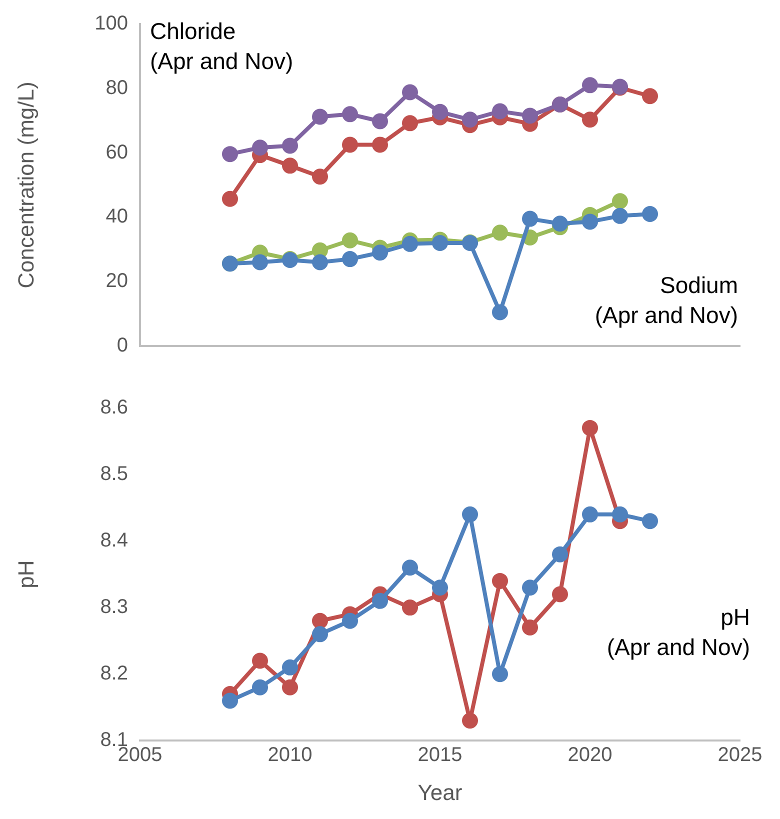 Image resolution: width=780 pixels, height=819 pixels. I want to click on annotation: pH (Apr and Nov), so click(678, 632).